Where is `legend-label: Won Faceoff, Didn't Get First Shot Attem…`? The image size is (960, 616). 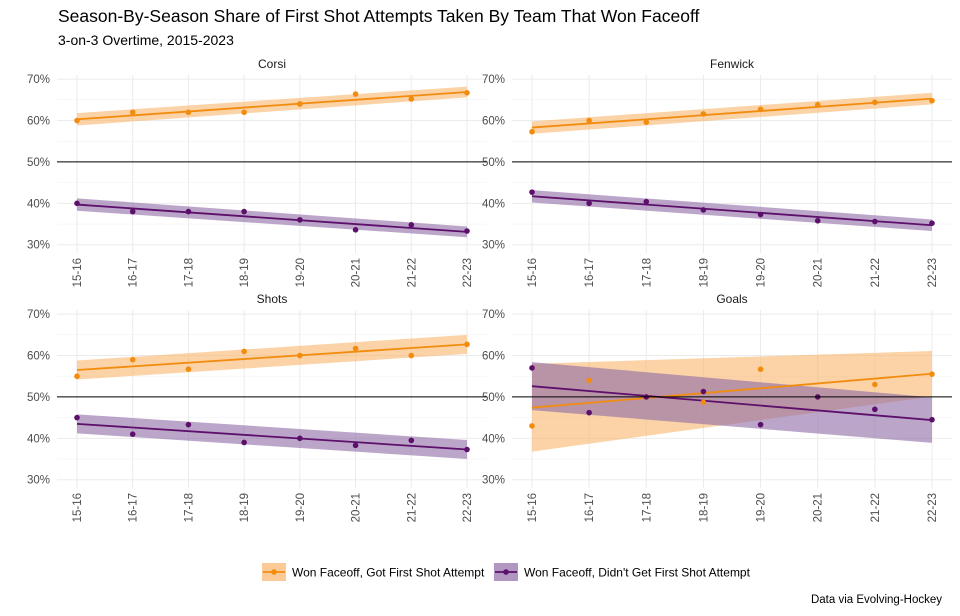 legend-label: Won Faceoff, Didn't Get First Shot Attem… is located at coordinates (637, 573).